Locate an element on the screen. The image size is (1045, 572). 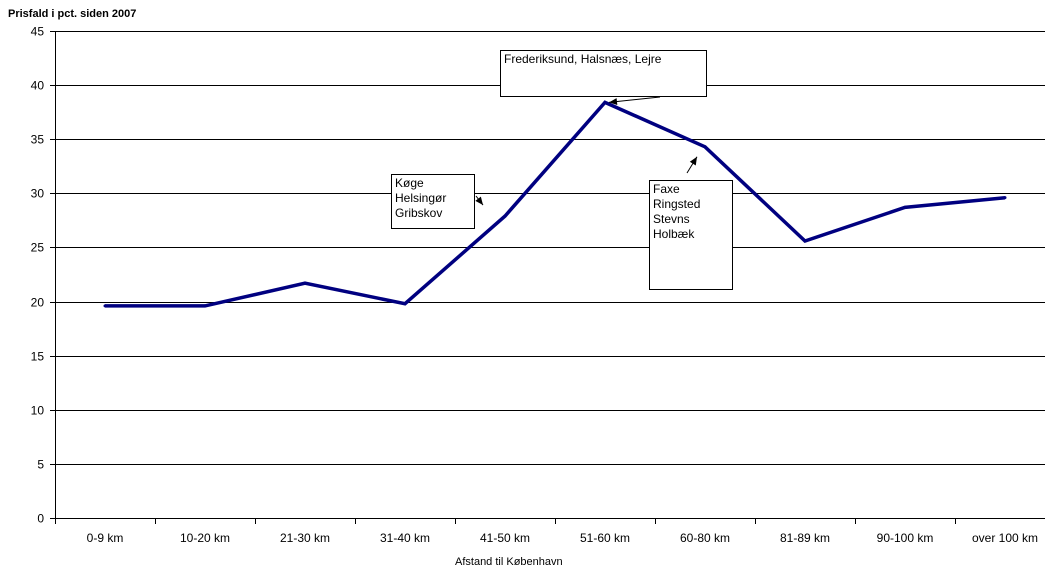
x-tick-label: 0-9 km is located at coordinates (105, 538).